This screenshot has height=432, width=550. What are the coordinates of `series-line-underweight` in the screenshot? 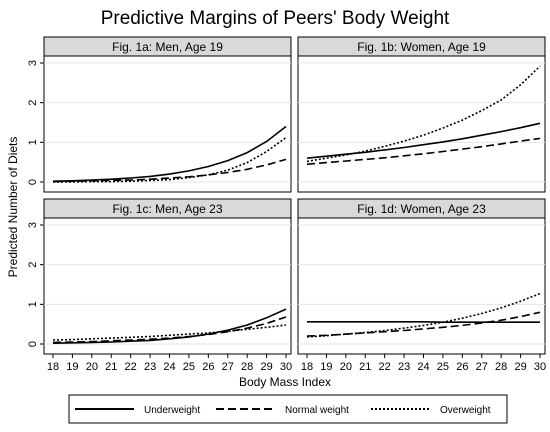 It's located at (423, 140).